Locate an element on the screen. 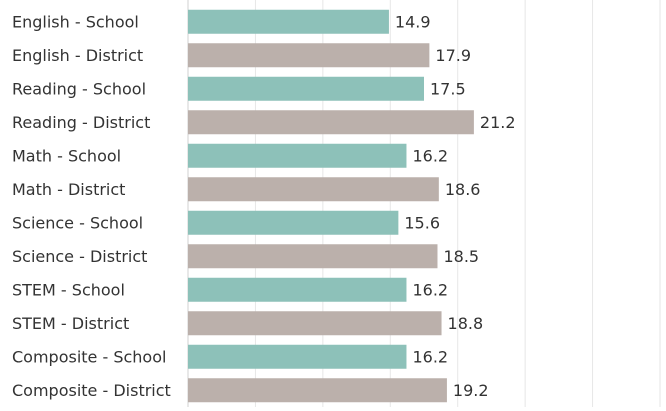 The height and width of the screenshot is (411, 666). value-label: 17.9 is located at coordinates (453, 55).